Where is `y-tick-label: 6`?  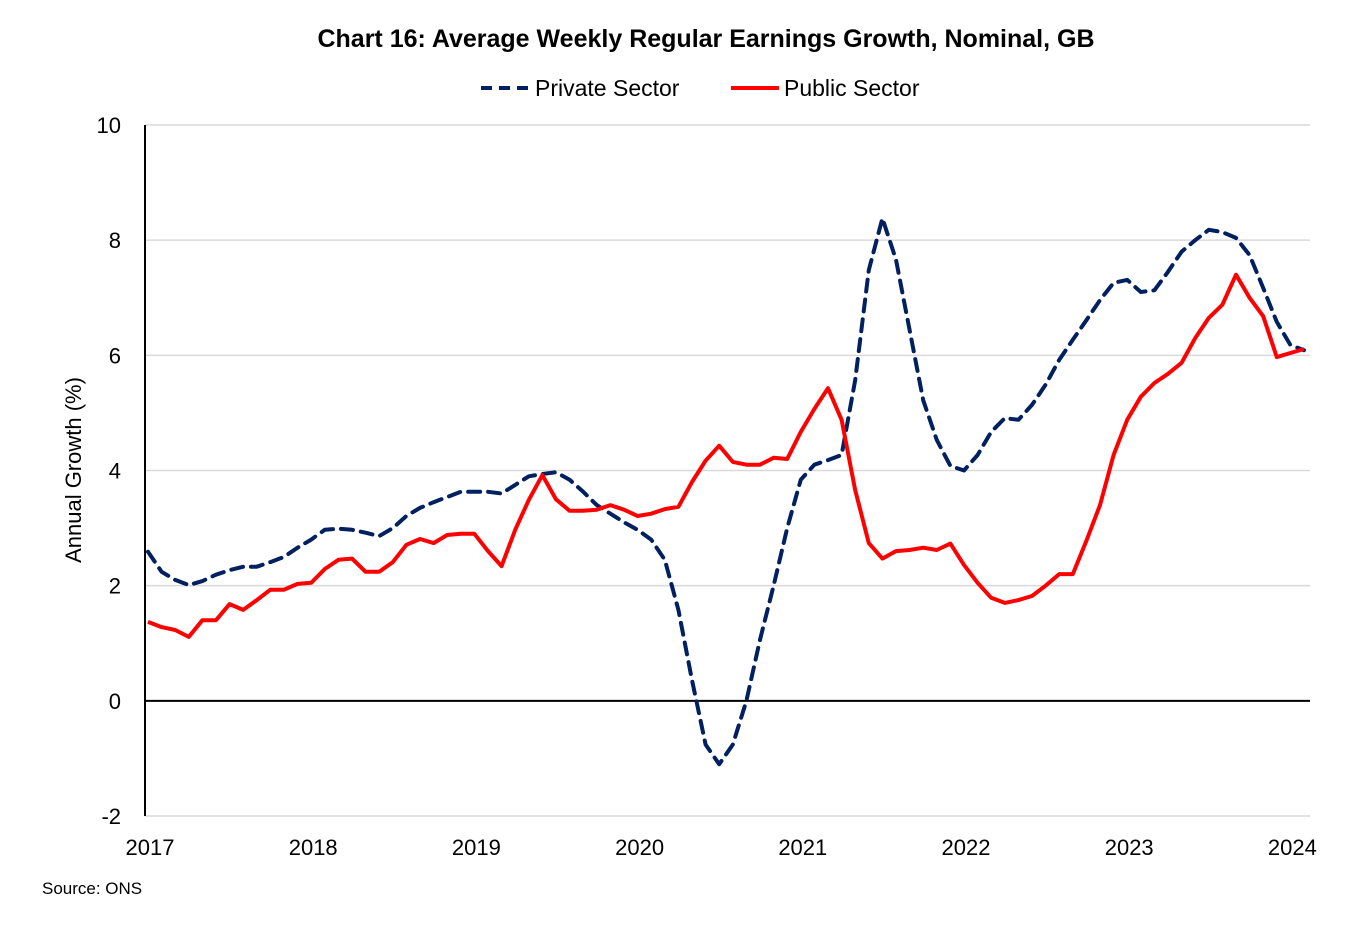
y-tick-label: 6 is located at coordinates (115, 355).